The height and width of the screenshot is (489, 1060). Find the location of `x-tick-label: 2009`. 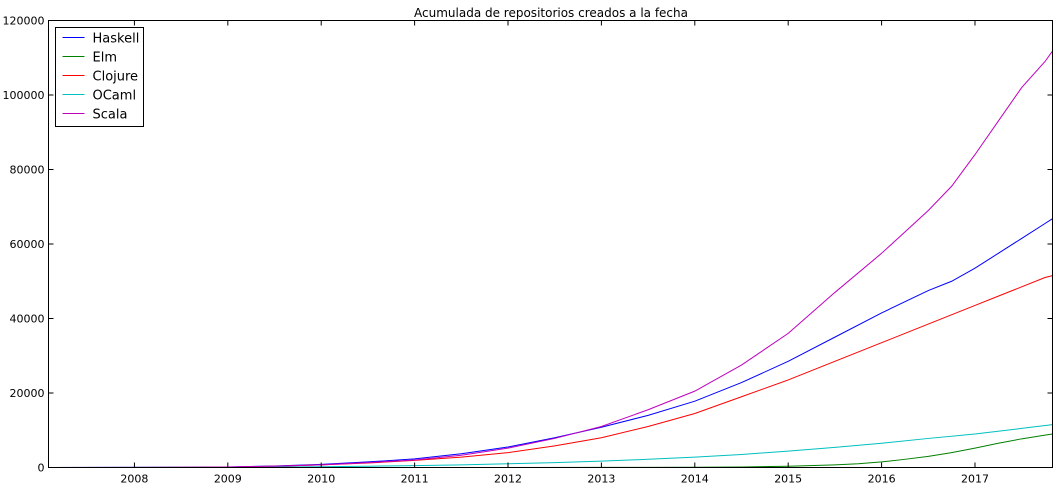

x-tick-label: 2009 is located at coordinates (228, 479).